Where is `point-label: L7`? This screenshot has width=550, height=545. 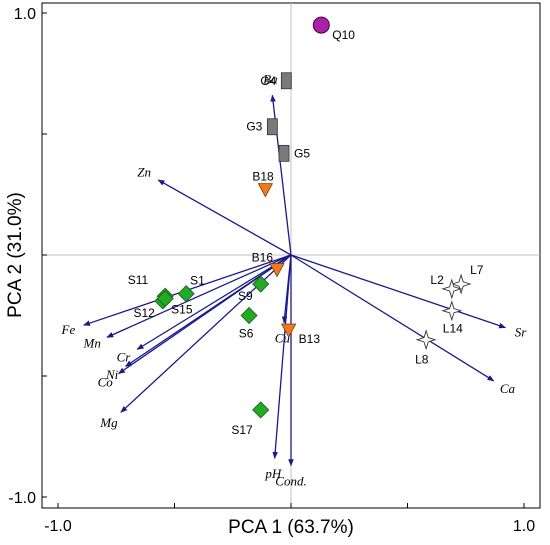 point-label: L7 is located at coordinates (477, 270).